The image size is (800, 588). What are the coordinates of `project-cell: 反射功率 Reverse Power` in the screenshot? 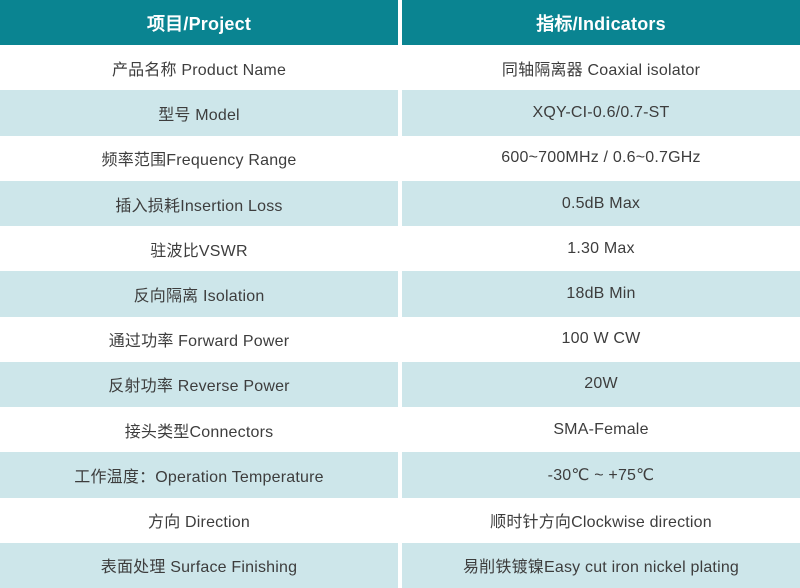 It's located at (199, 384).